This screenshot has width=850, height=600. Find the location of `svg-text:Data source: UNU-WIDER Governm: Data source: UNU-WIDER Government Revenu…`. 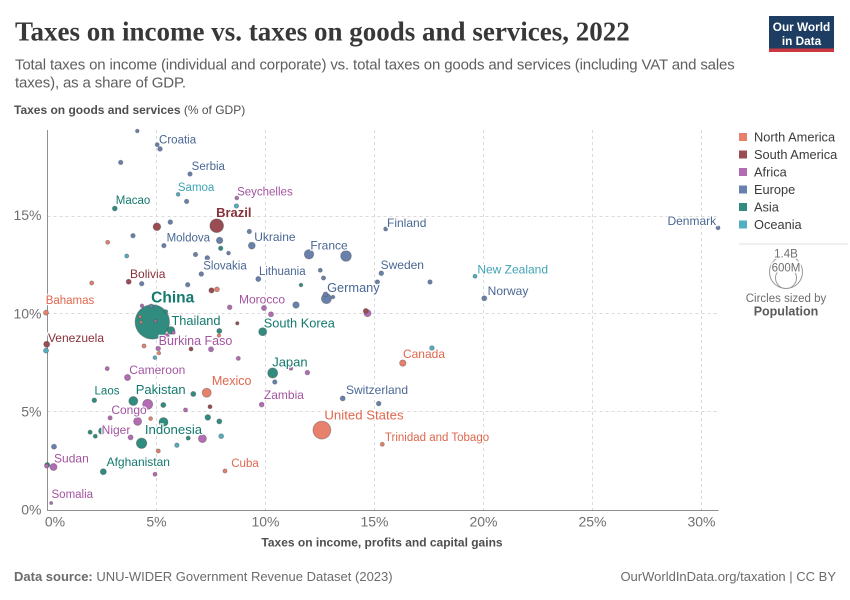

svg-text:Data source: UNU-WIDER Governm: Data source: UNU-WIDER Government Revenu… is located at coordinates (203, 576).